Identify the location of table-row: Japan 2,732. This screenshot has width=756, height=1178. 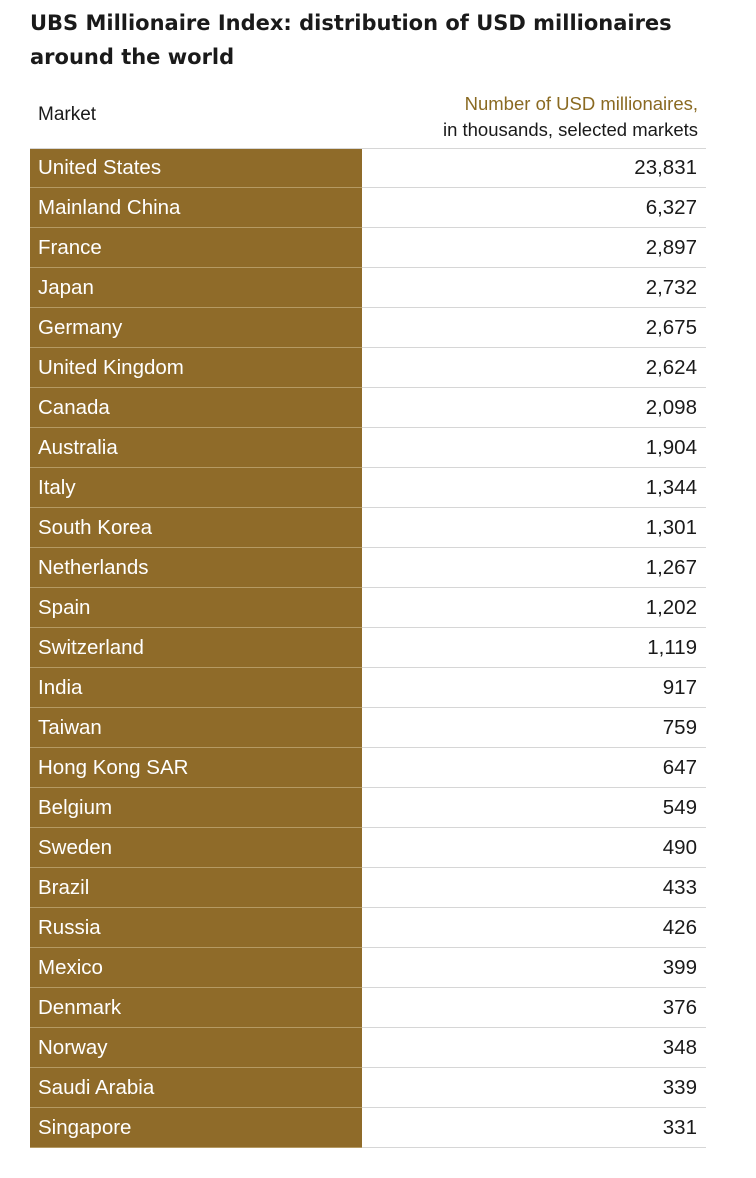
(368, 288).